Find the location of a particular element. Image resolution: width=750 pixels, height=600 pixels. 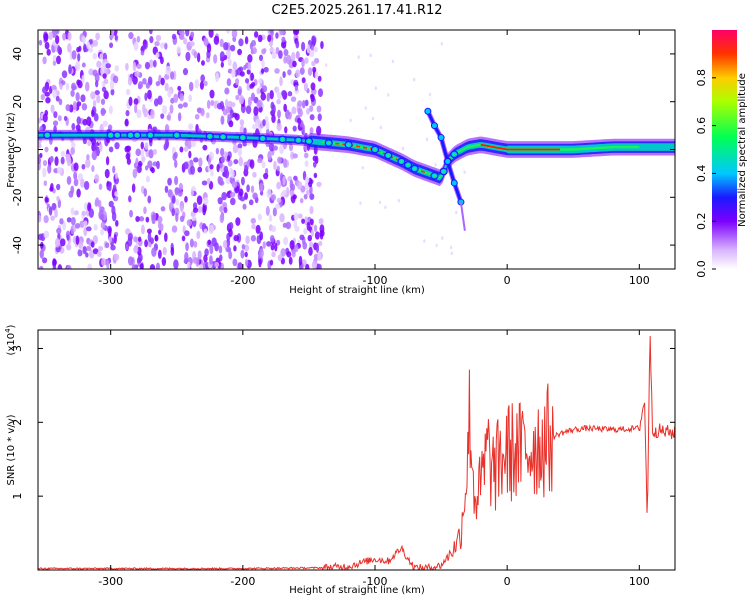

y-tick-label: 20 is located at coordinates (17, 102).